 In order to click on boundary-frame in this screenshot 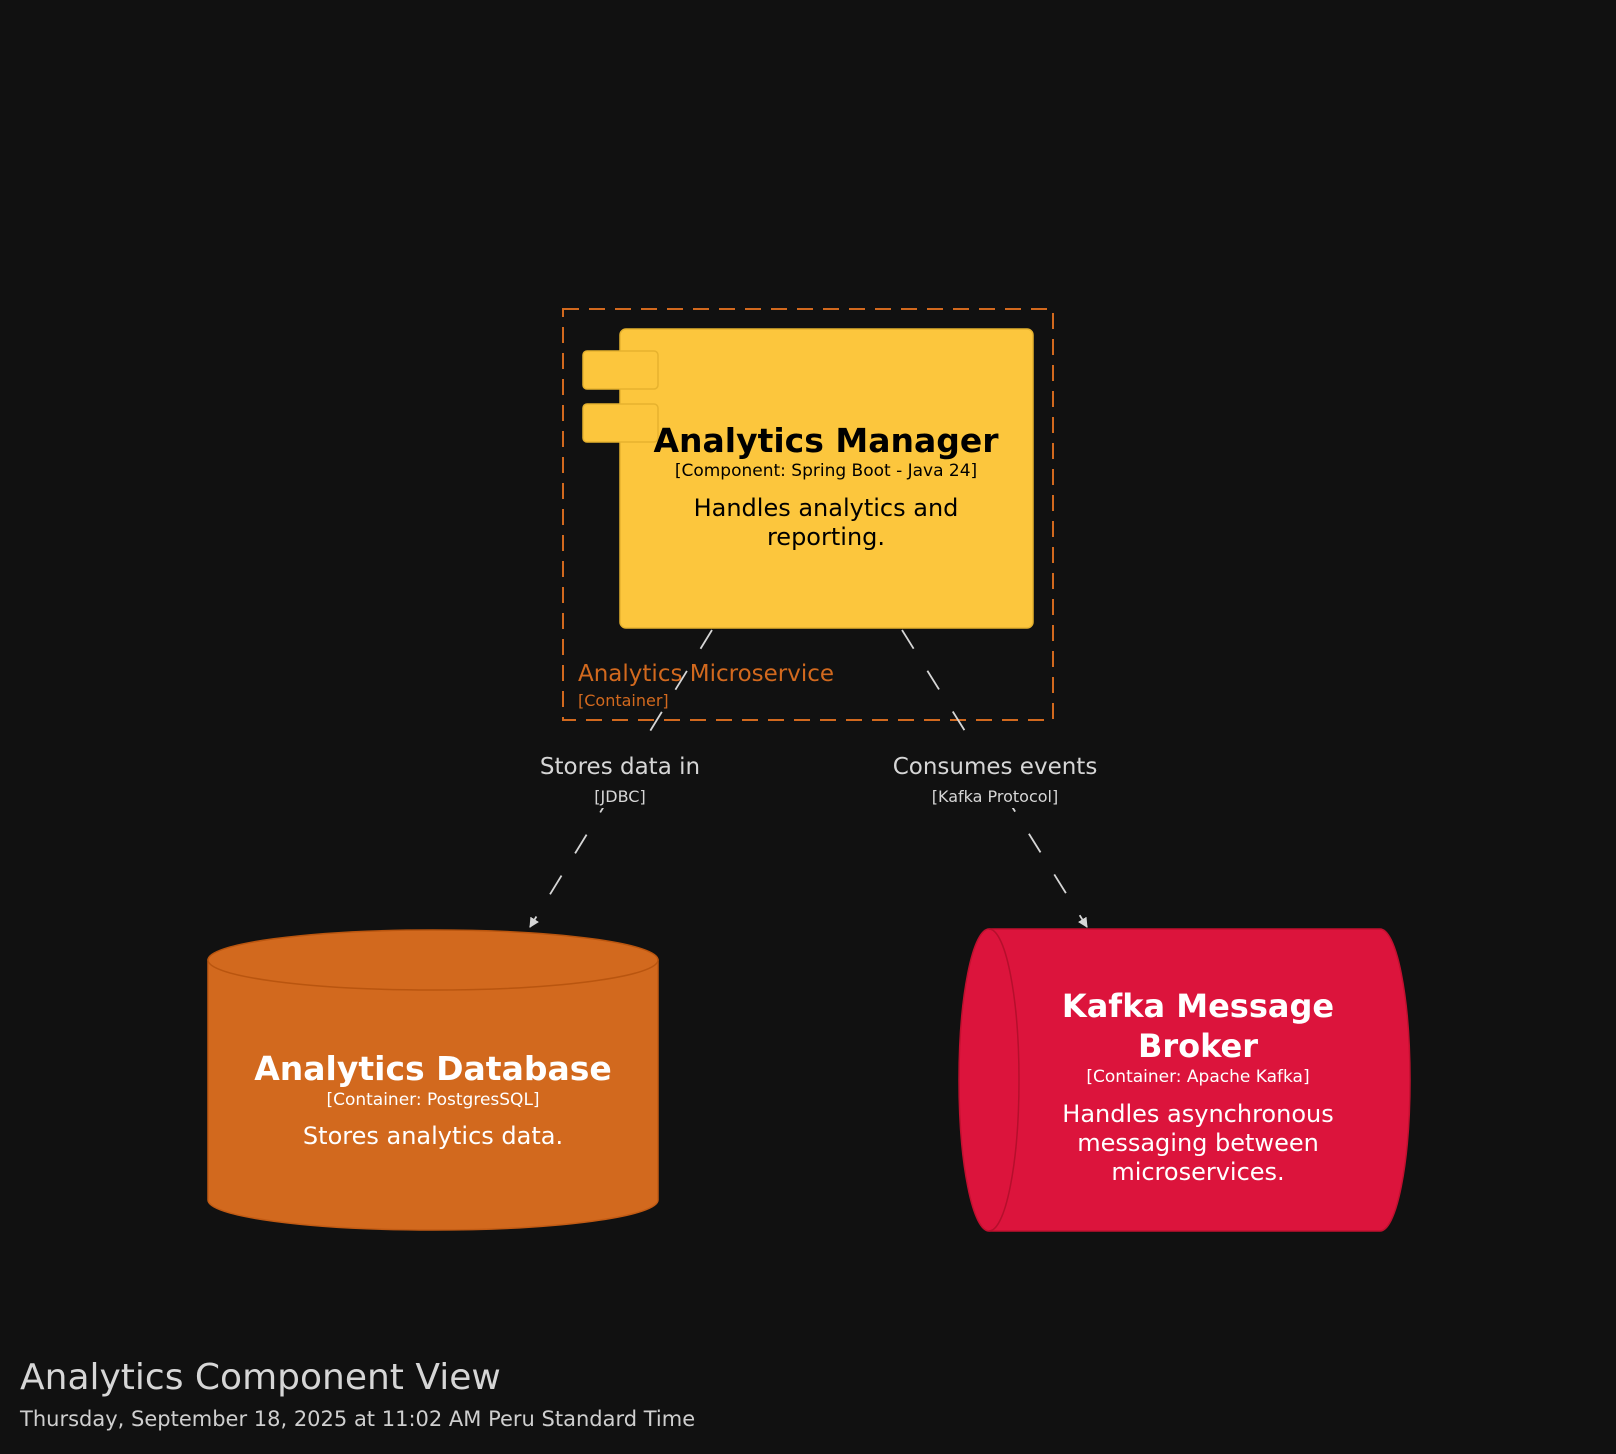, I will do `click(808, 514)`.